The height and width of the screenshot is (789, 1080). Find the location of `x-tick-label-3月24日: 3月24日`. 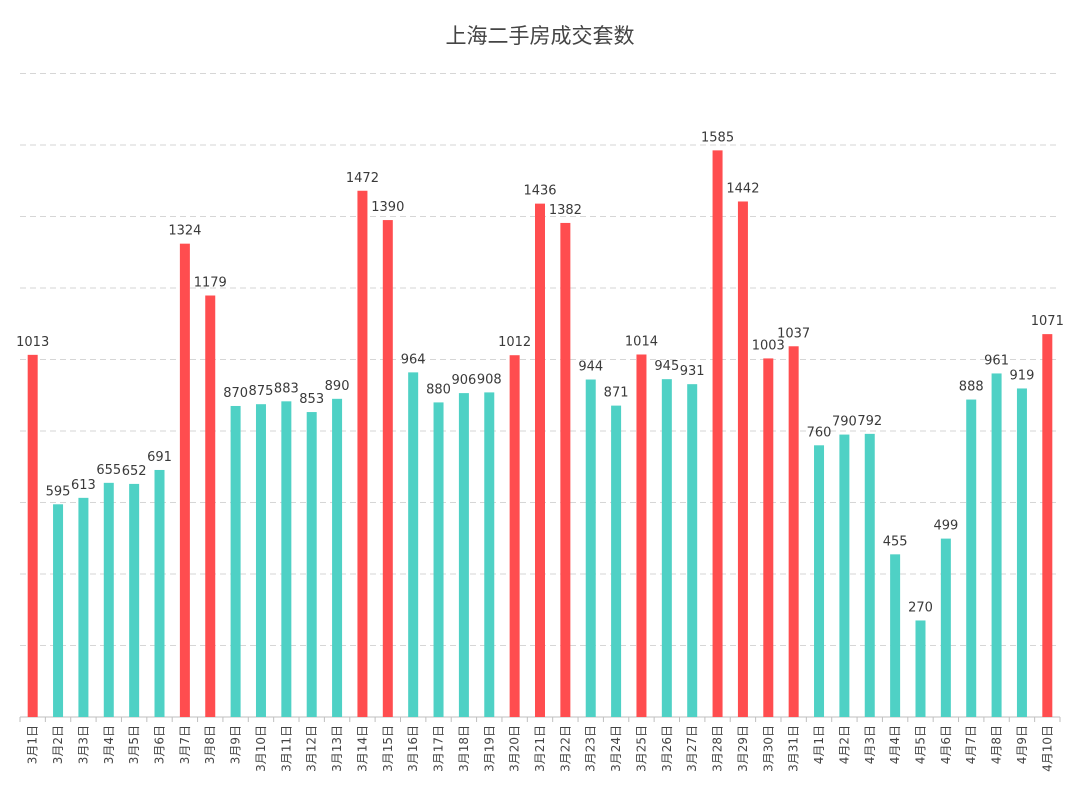

x-tick-label-3月24日: 3月24日 is located at coordinates (616, 748).